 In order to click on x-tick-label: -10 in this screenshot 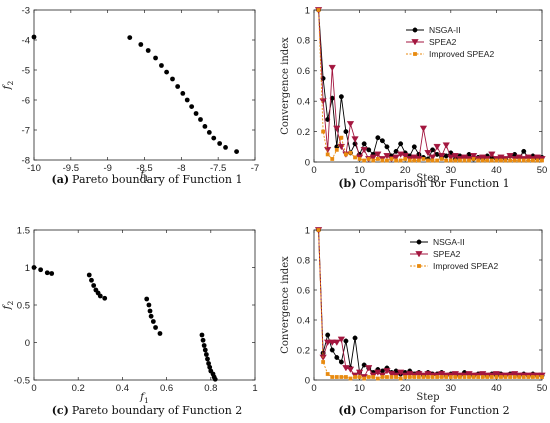, I will do `click(34, 168)`.